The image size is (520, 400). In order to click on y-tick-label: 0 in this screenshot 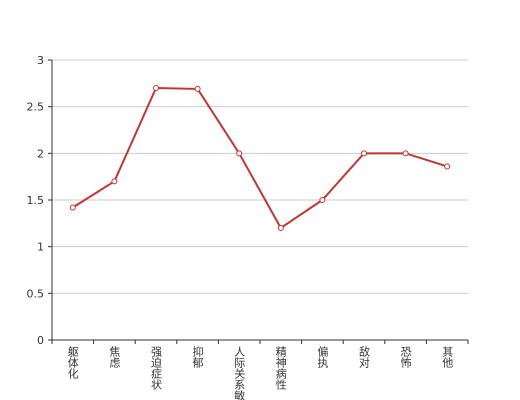, I will do `click(40, 340)`.